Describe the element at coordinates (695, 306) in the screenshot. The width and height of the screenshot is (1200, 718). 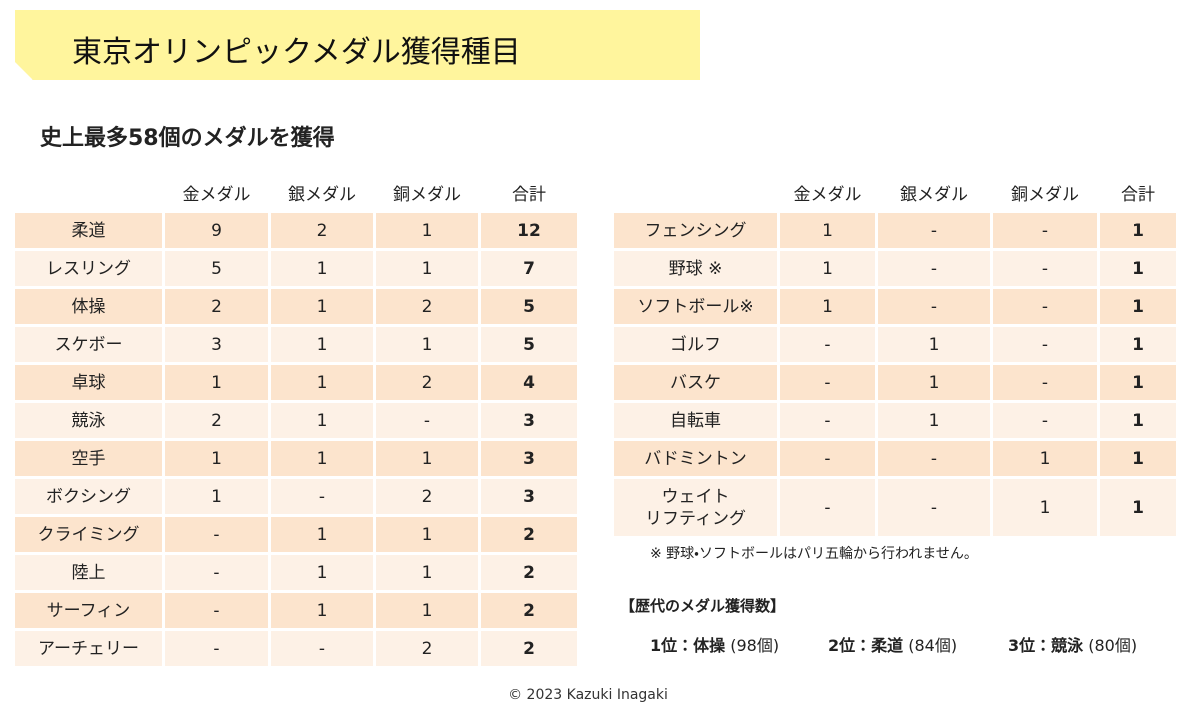
I see `row-label: ソフトボール※` at that location.